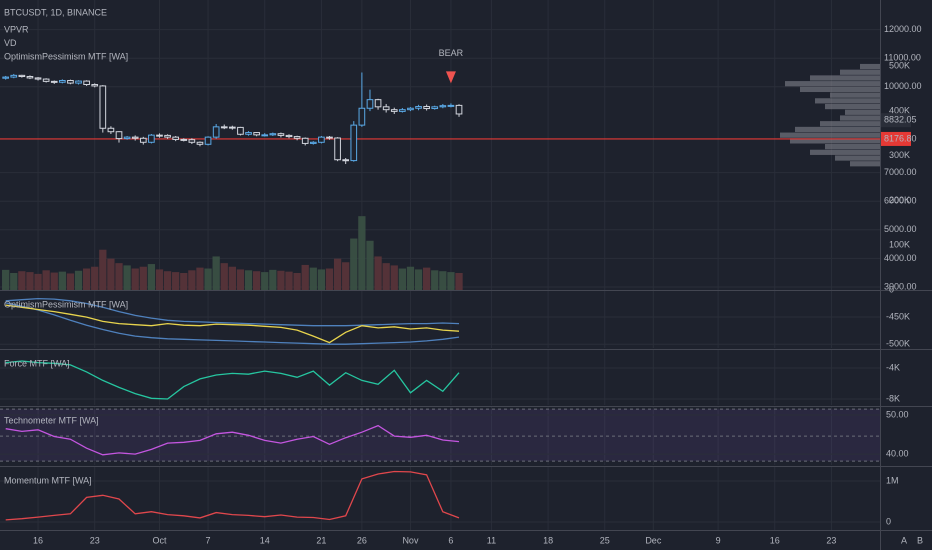 This screenshot has height=550, width=932. What do you see at coordinates (95, 540) in the screenshot?
I see `x-tick-label: 23` at bounding box center [95, 540].